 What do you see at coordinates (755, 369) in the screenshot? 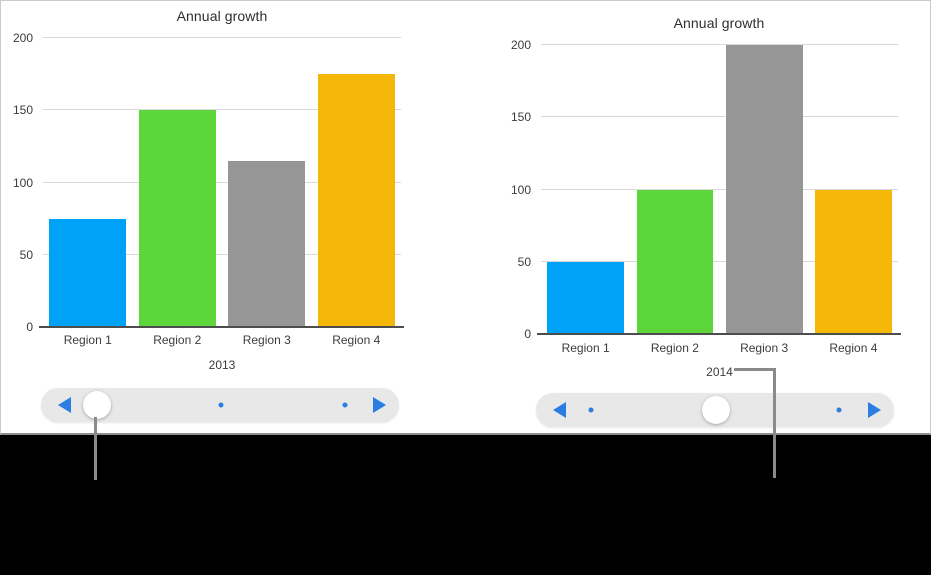
I see `callout-line-2014-horizontal` at bounding box center [755, 369].